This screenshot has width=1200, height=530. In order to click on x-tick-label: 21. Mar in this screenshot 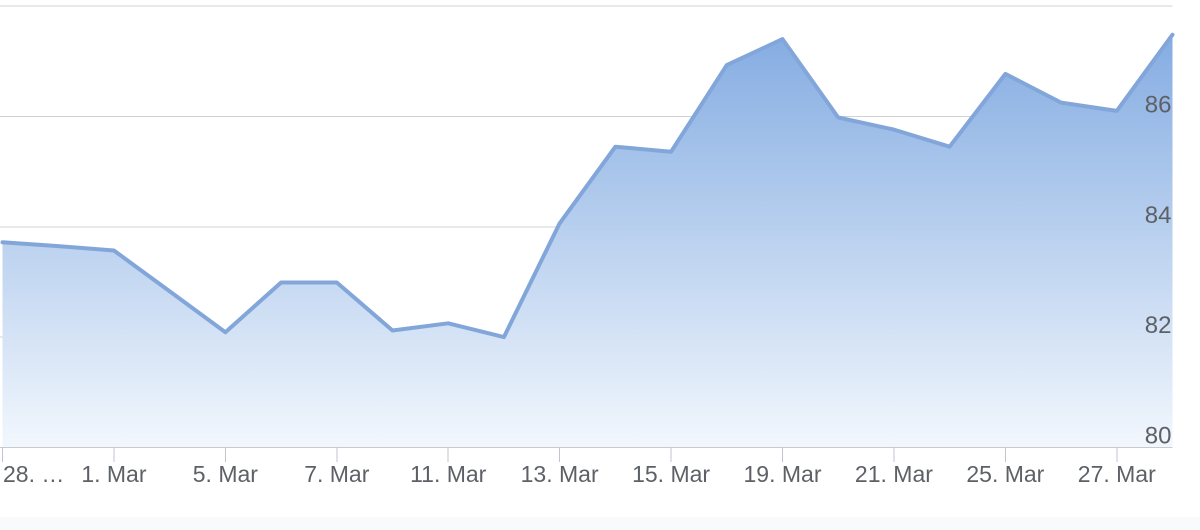, I will do `click(894, 474)`.